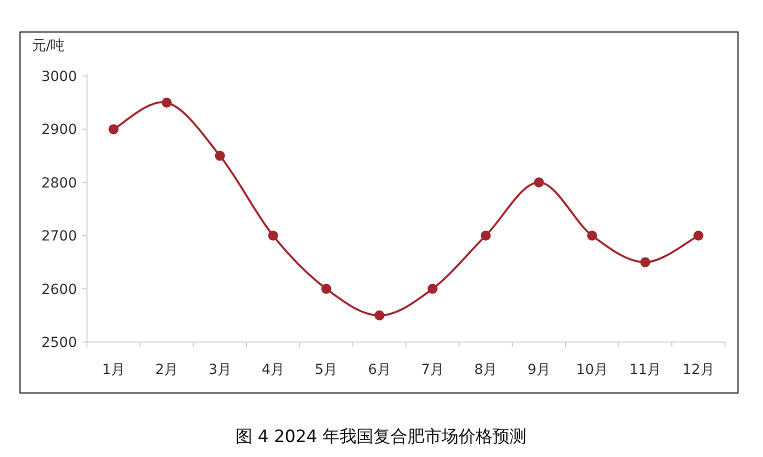  What do you see at coordinates (326, 370) in the screenshot?
I see `x-tick-label: 5月` at bounding box center [326, 370].